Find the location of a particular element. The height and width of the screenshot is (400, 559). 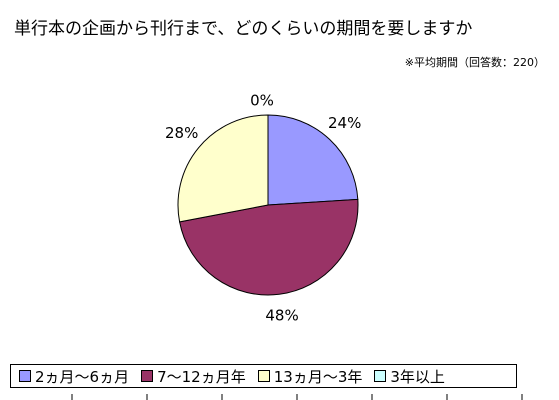

legend-label-0: 2ヵ月〜6ヵ月 is located at coordinates (82, 376).